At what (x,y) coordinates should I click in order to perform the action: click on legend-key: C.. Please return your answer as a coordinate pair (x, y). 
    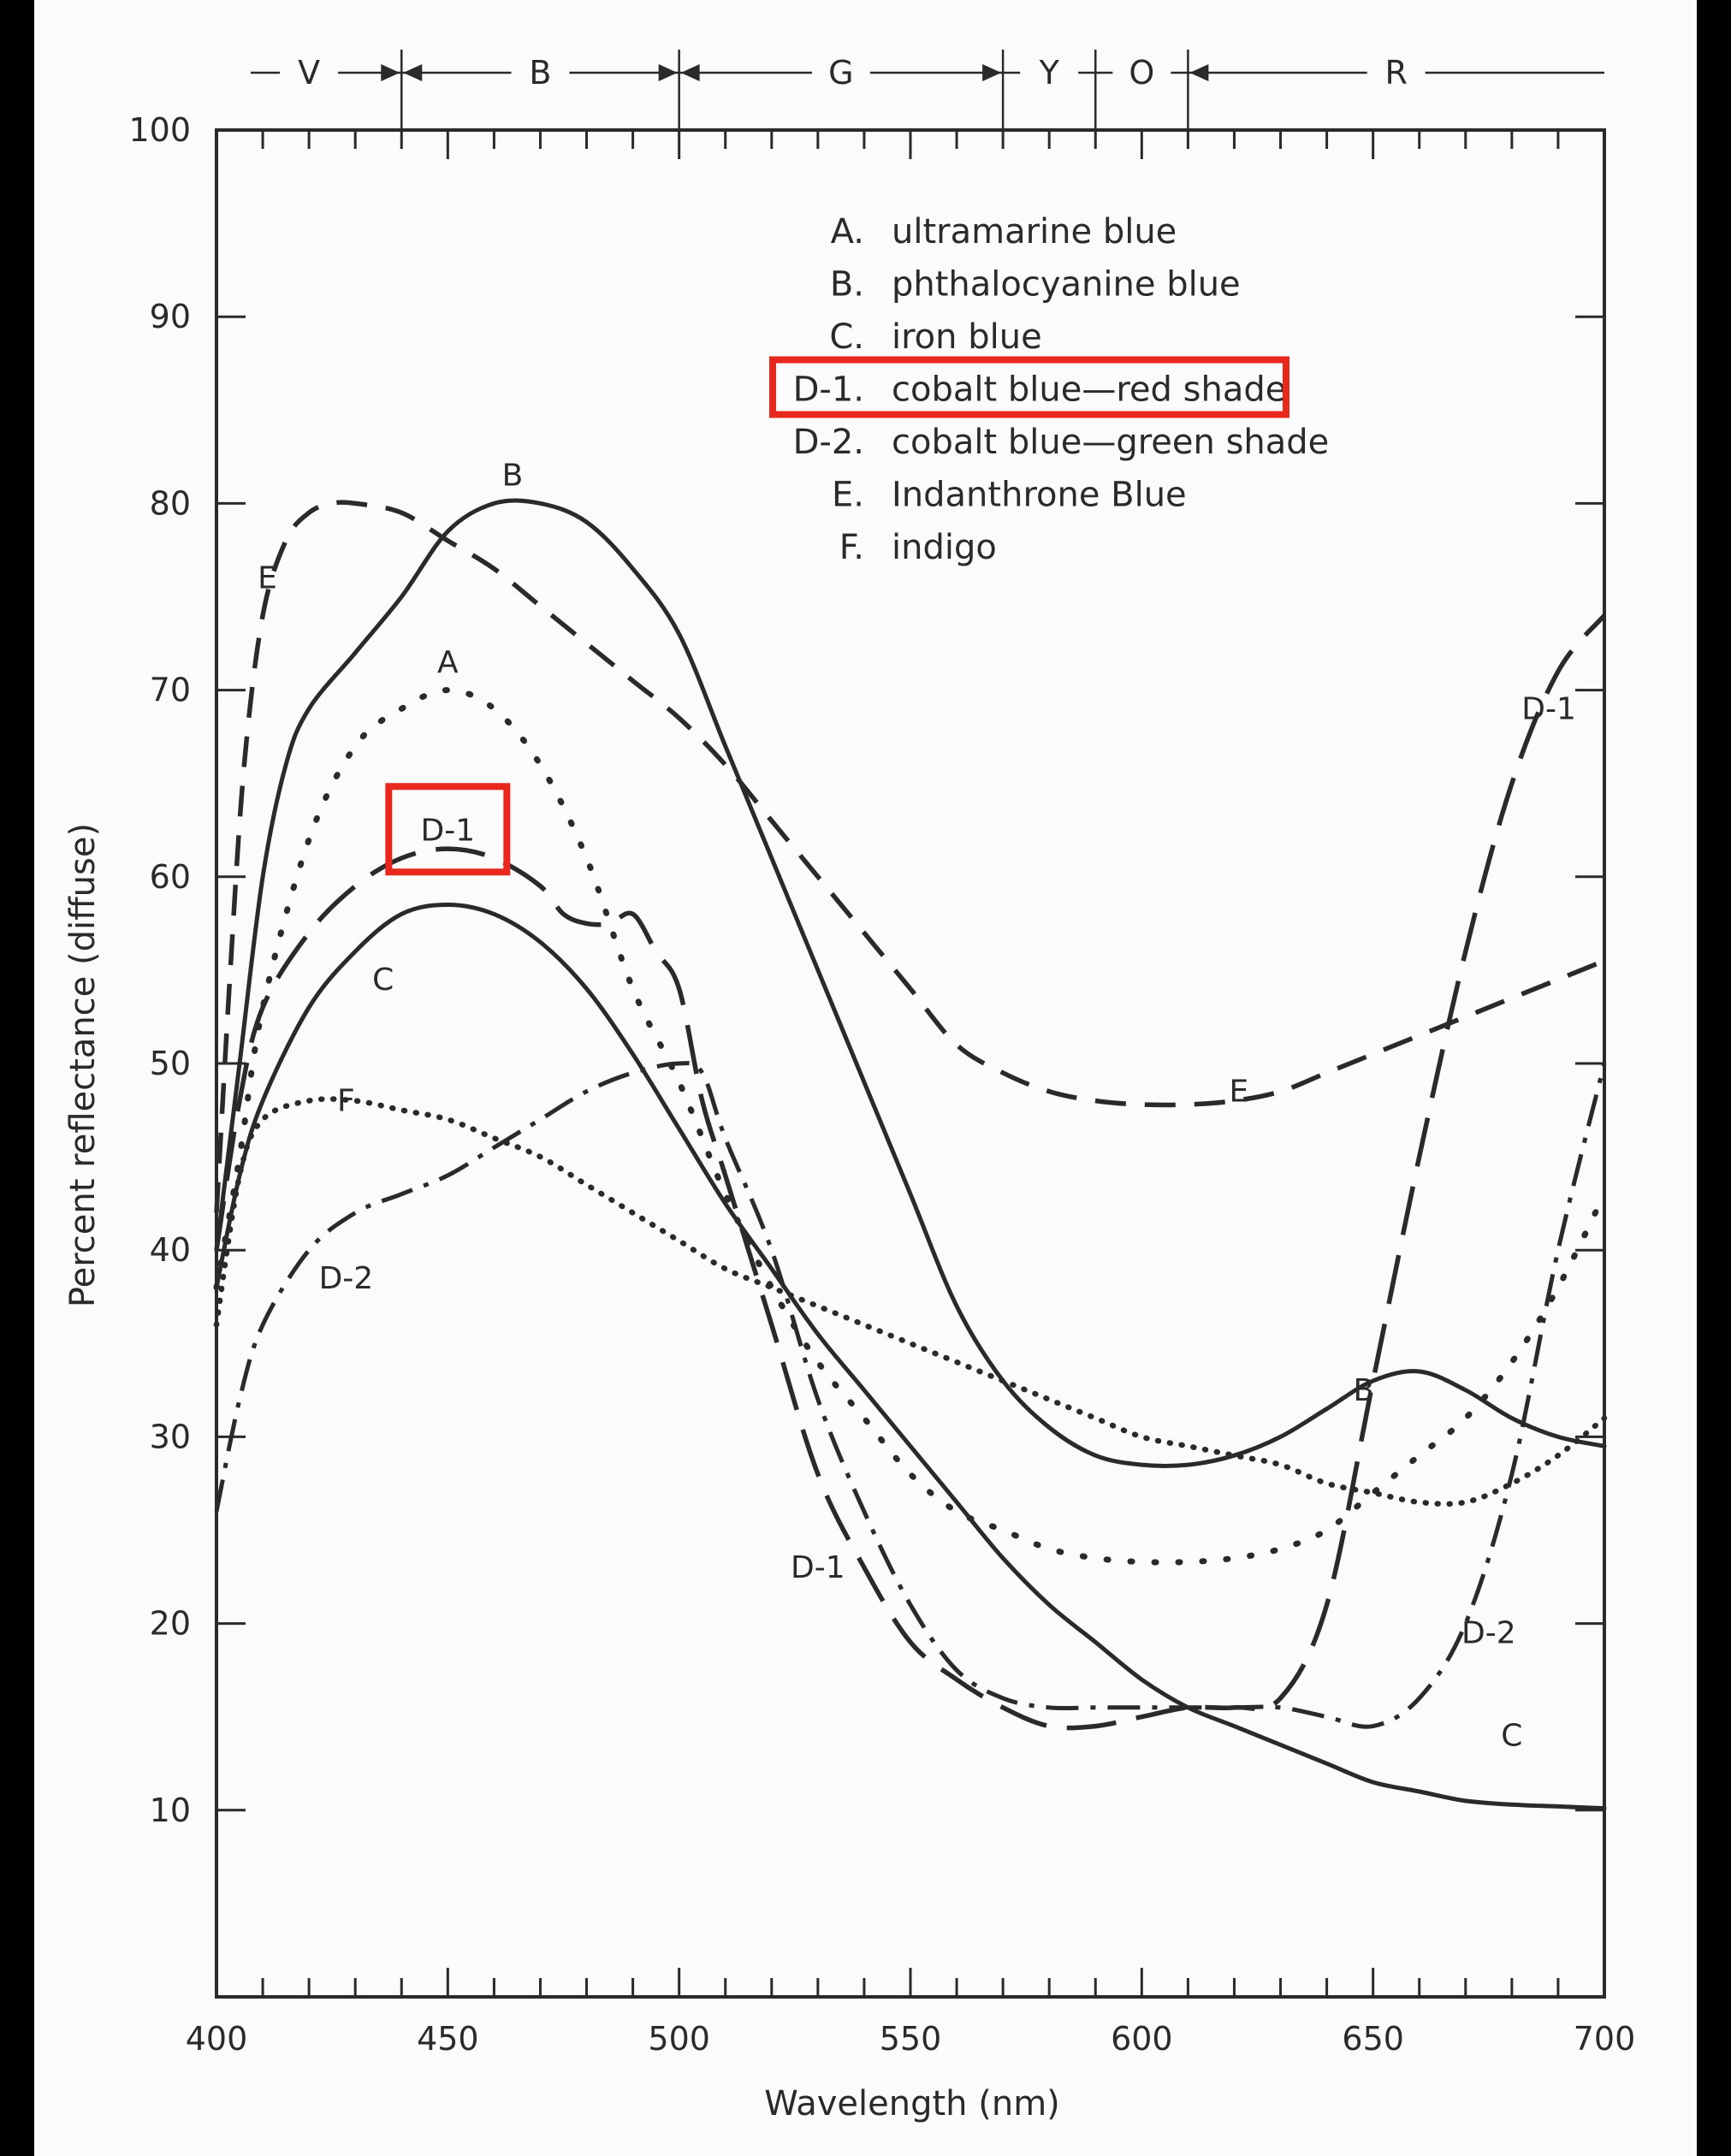
    Looking at the image, I should click on (846, 337).